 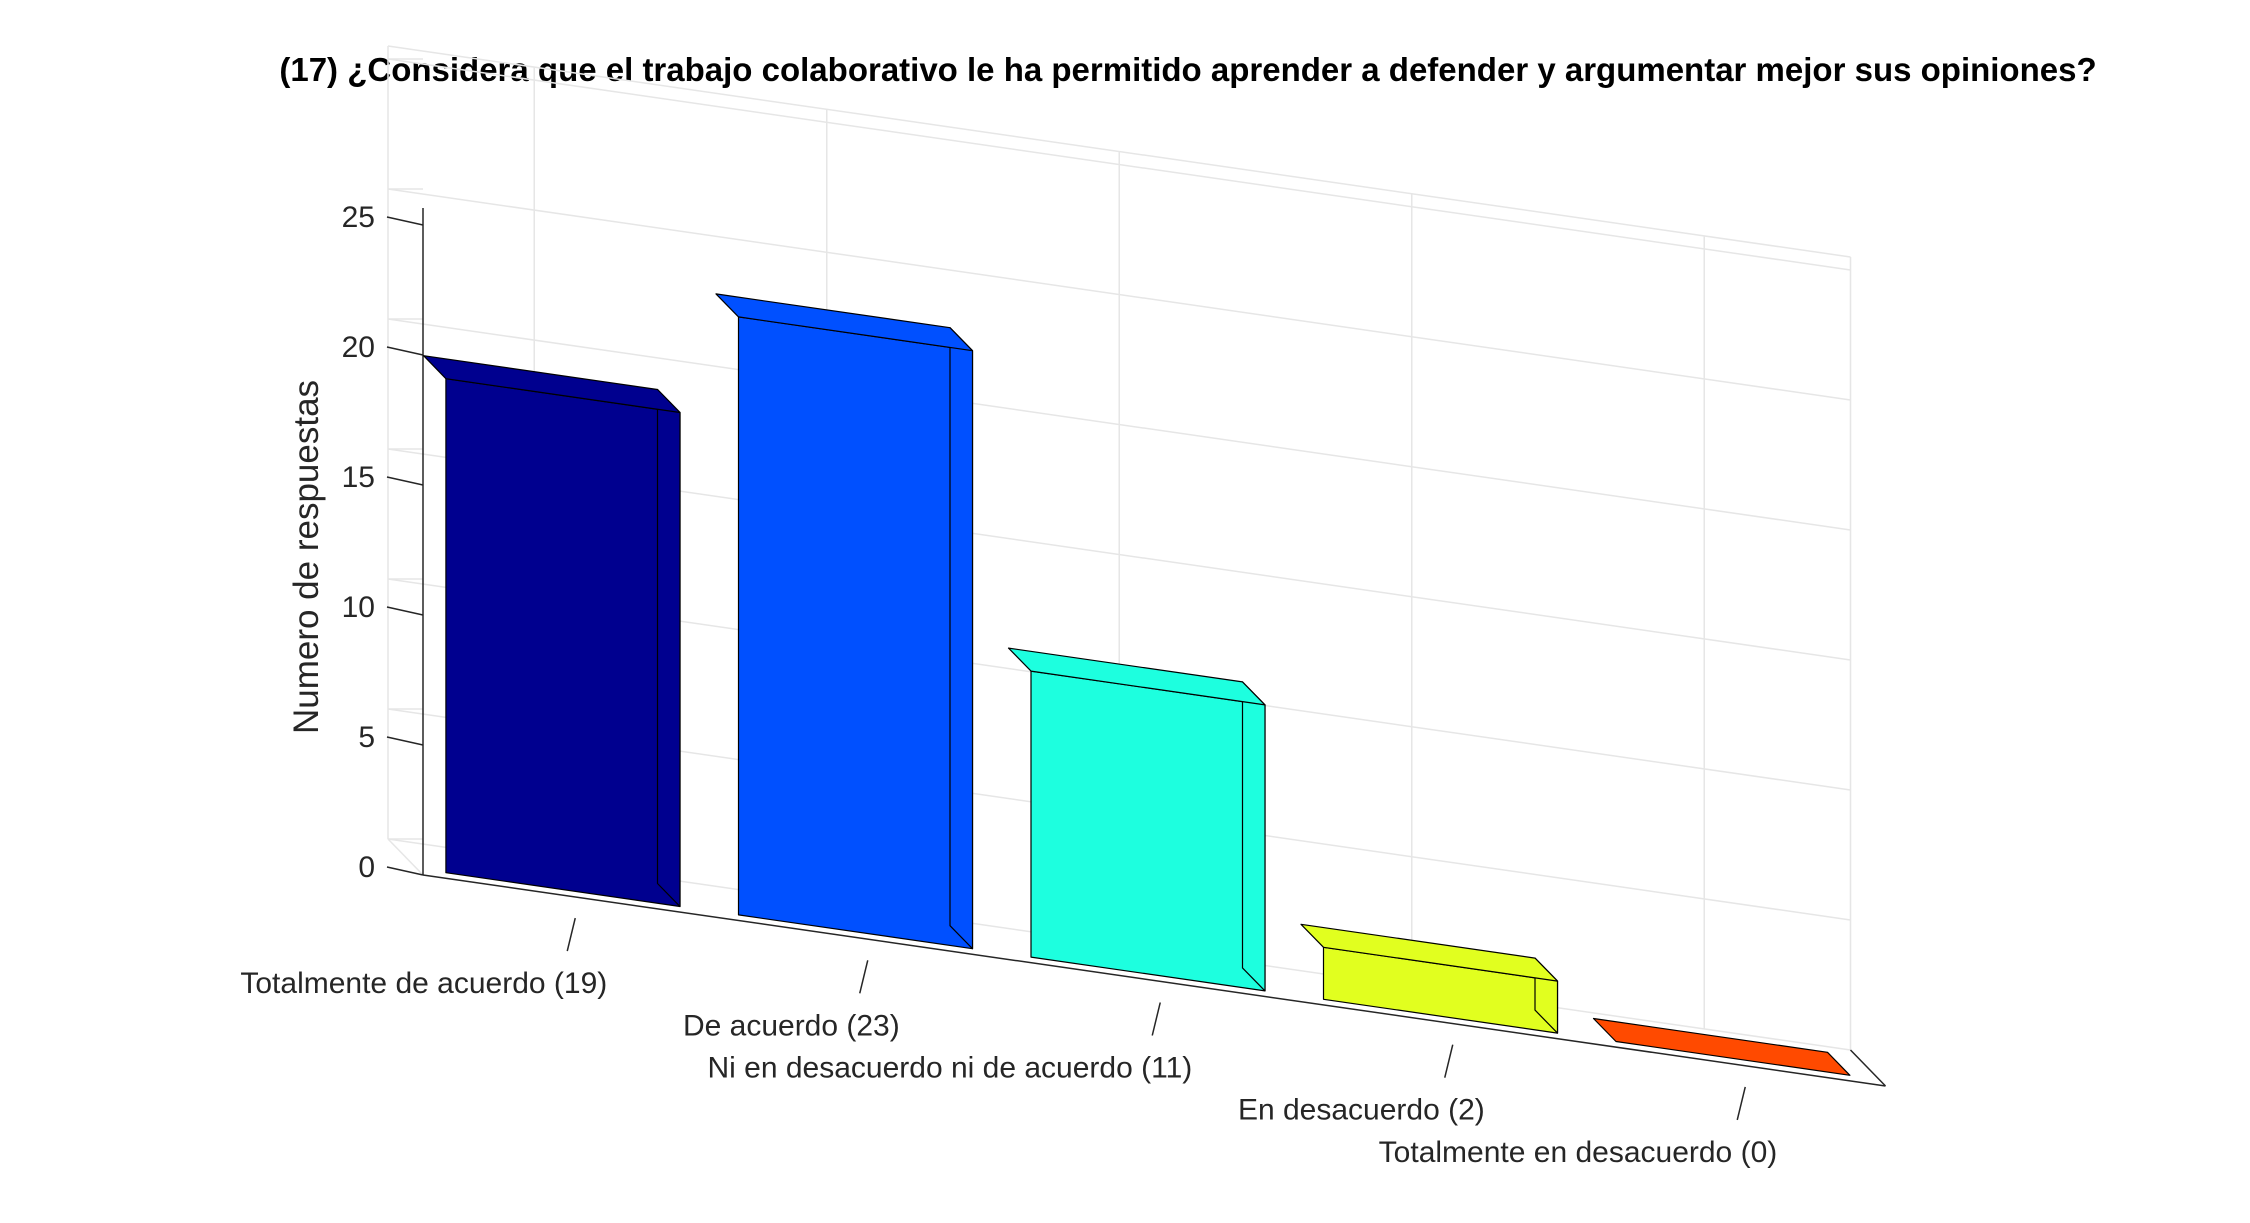 I want to click on x-category-label: Totalmente de acuerdo (19), so click(x=423, y=983).